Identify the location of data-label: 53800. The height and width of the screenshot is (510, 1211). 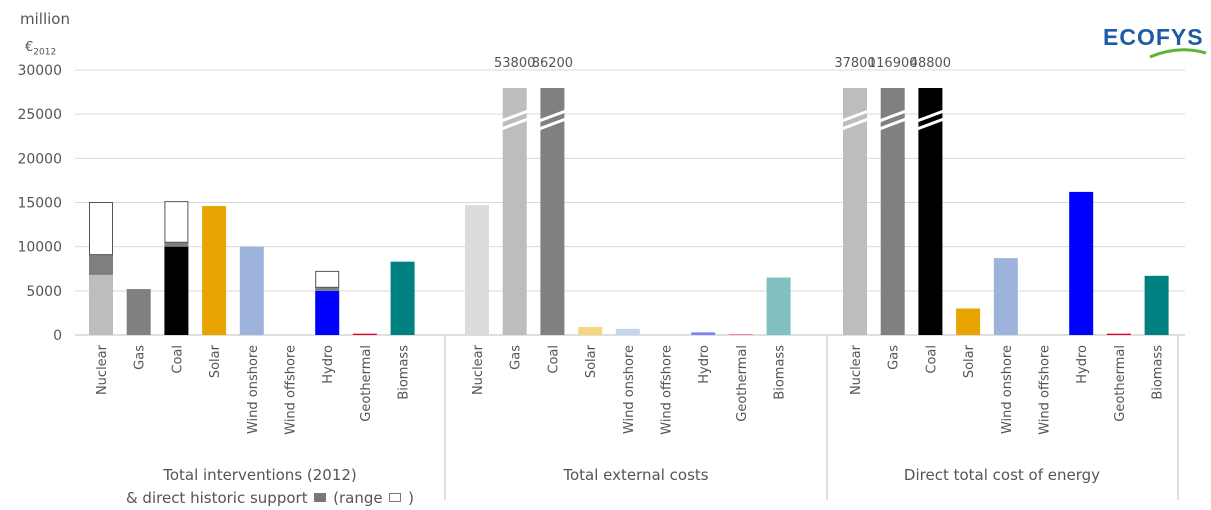
(514, 63).